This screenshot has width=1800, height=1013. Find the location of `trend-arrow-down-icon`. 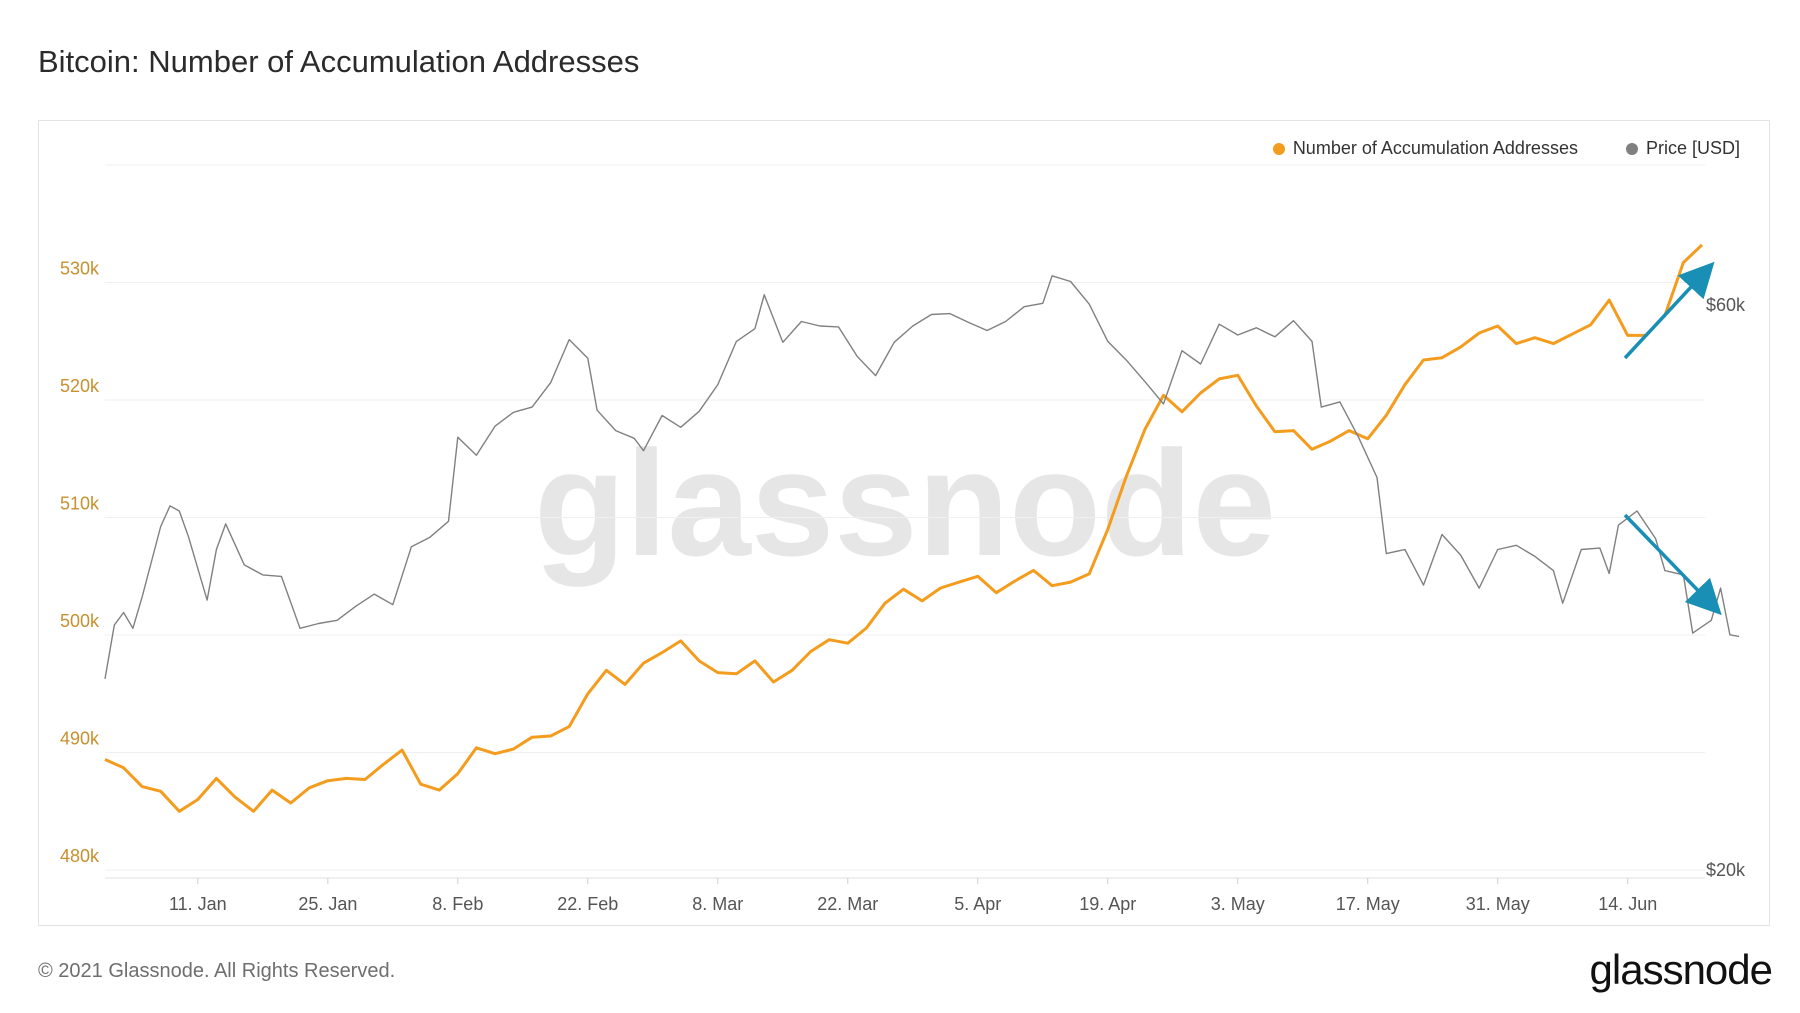

trend-arrow-down-icon is located at coordinates (1672, 564).